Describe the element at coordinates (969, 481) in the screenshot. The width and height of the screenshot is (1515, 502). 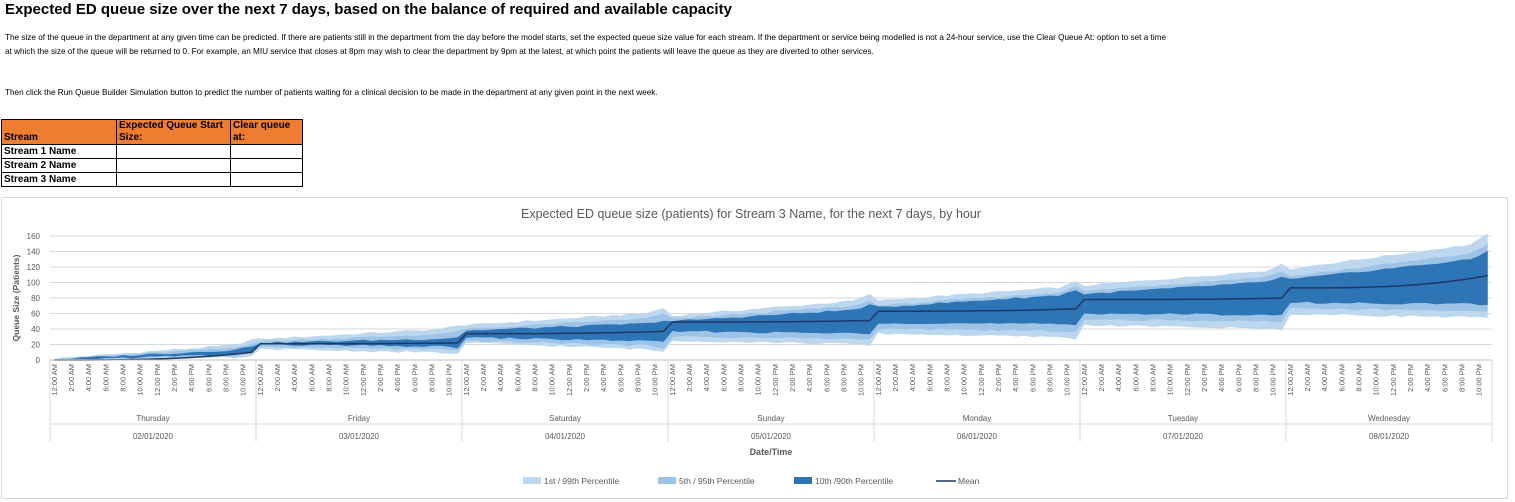
I see `legend-label: Mean` at that location.